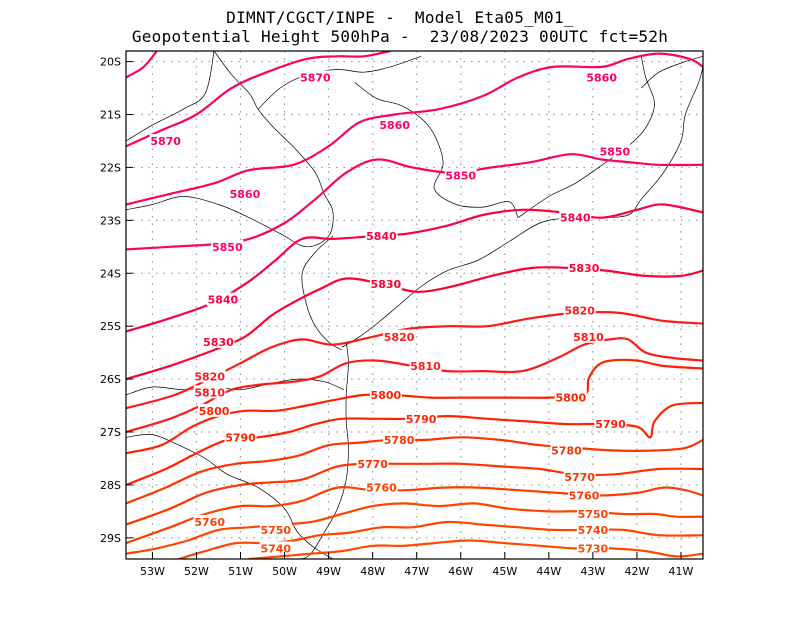 The height and width of the screenshot is (618, 800). I want to click on lat-tick-label: 25S, so click(110, 326).